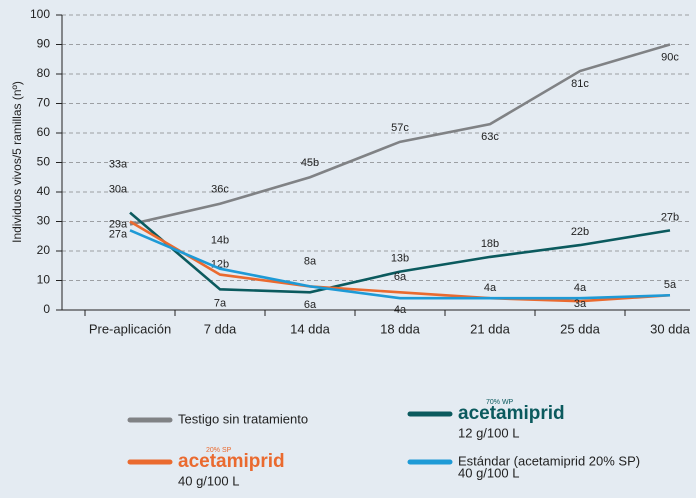 This screenshot has height=498, width=696. What do you see at coordinates (17, 162) in the screenshot?
I see `y-axis-label: Individuos vivos/5 ramillas (nº)` at bounding box center [17, 162].